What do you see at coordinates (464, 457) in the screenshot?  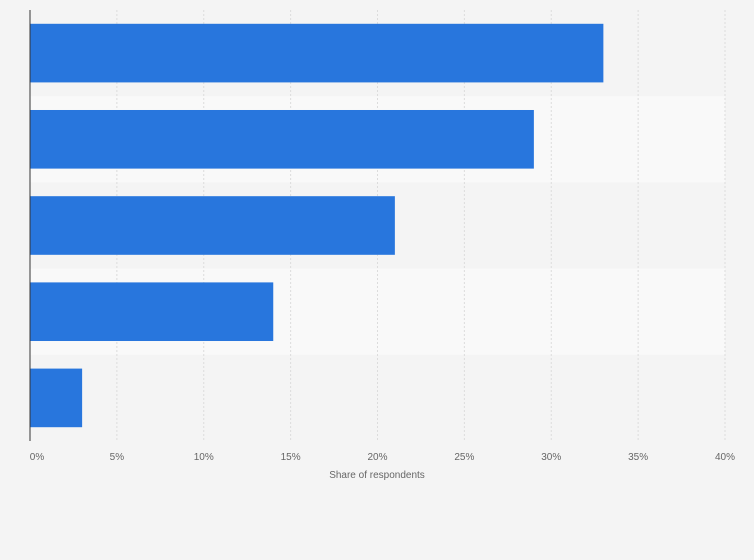 I see `x-tick-label: 25%` at bounding box center [464, 457].